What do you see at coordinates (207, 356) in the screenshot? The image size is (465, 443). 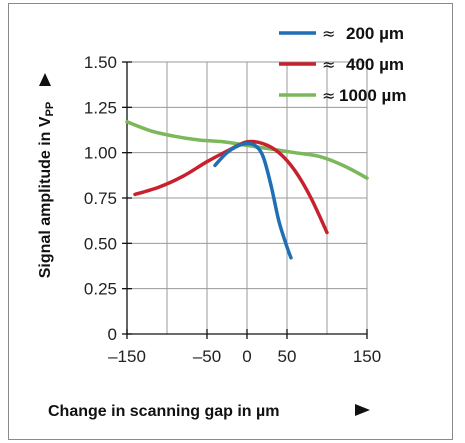 I see `x-tick-label: –50` at bounding box center [207, 356].